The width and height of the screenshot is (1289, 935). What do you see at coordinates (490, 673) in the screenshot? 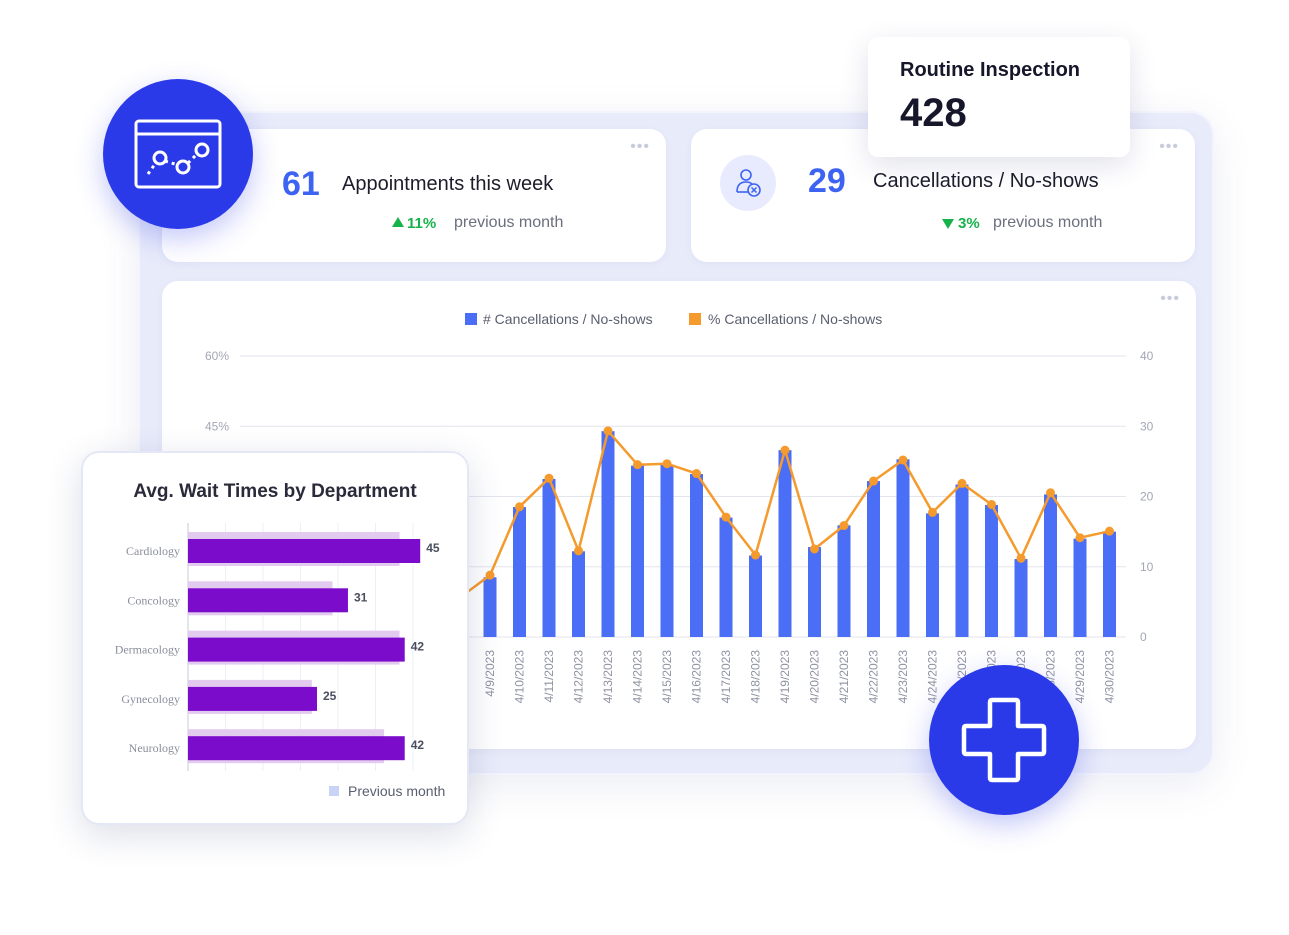
I see `x-axis-date-label: 4/9/2023` at bounding box center [490, 673].